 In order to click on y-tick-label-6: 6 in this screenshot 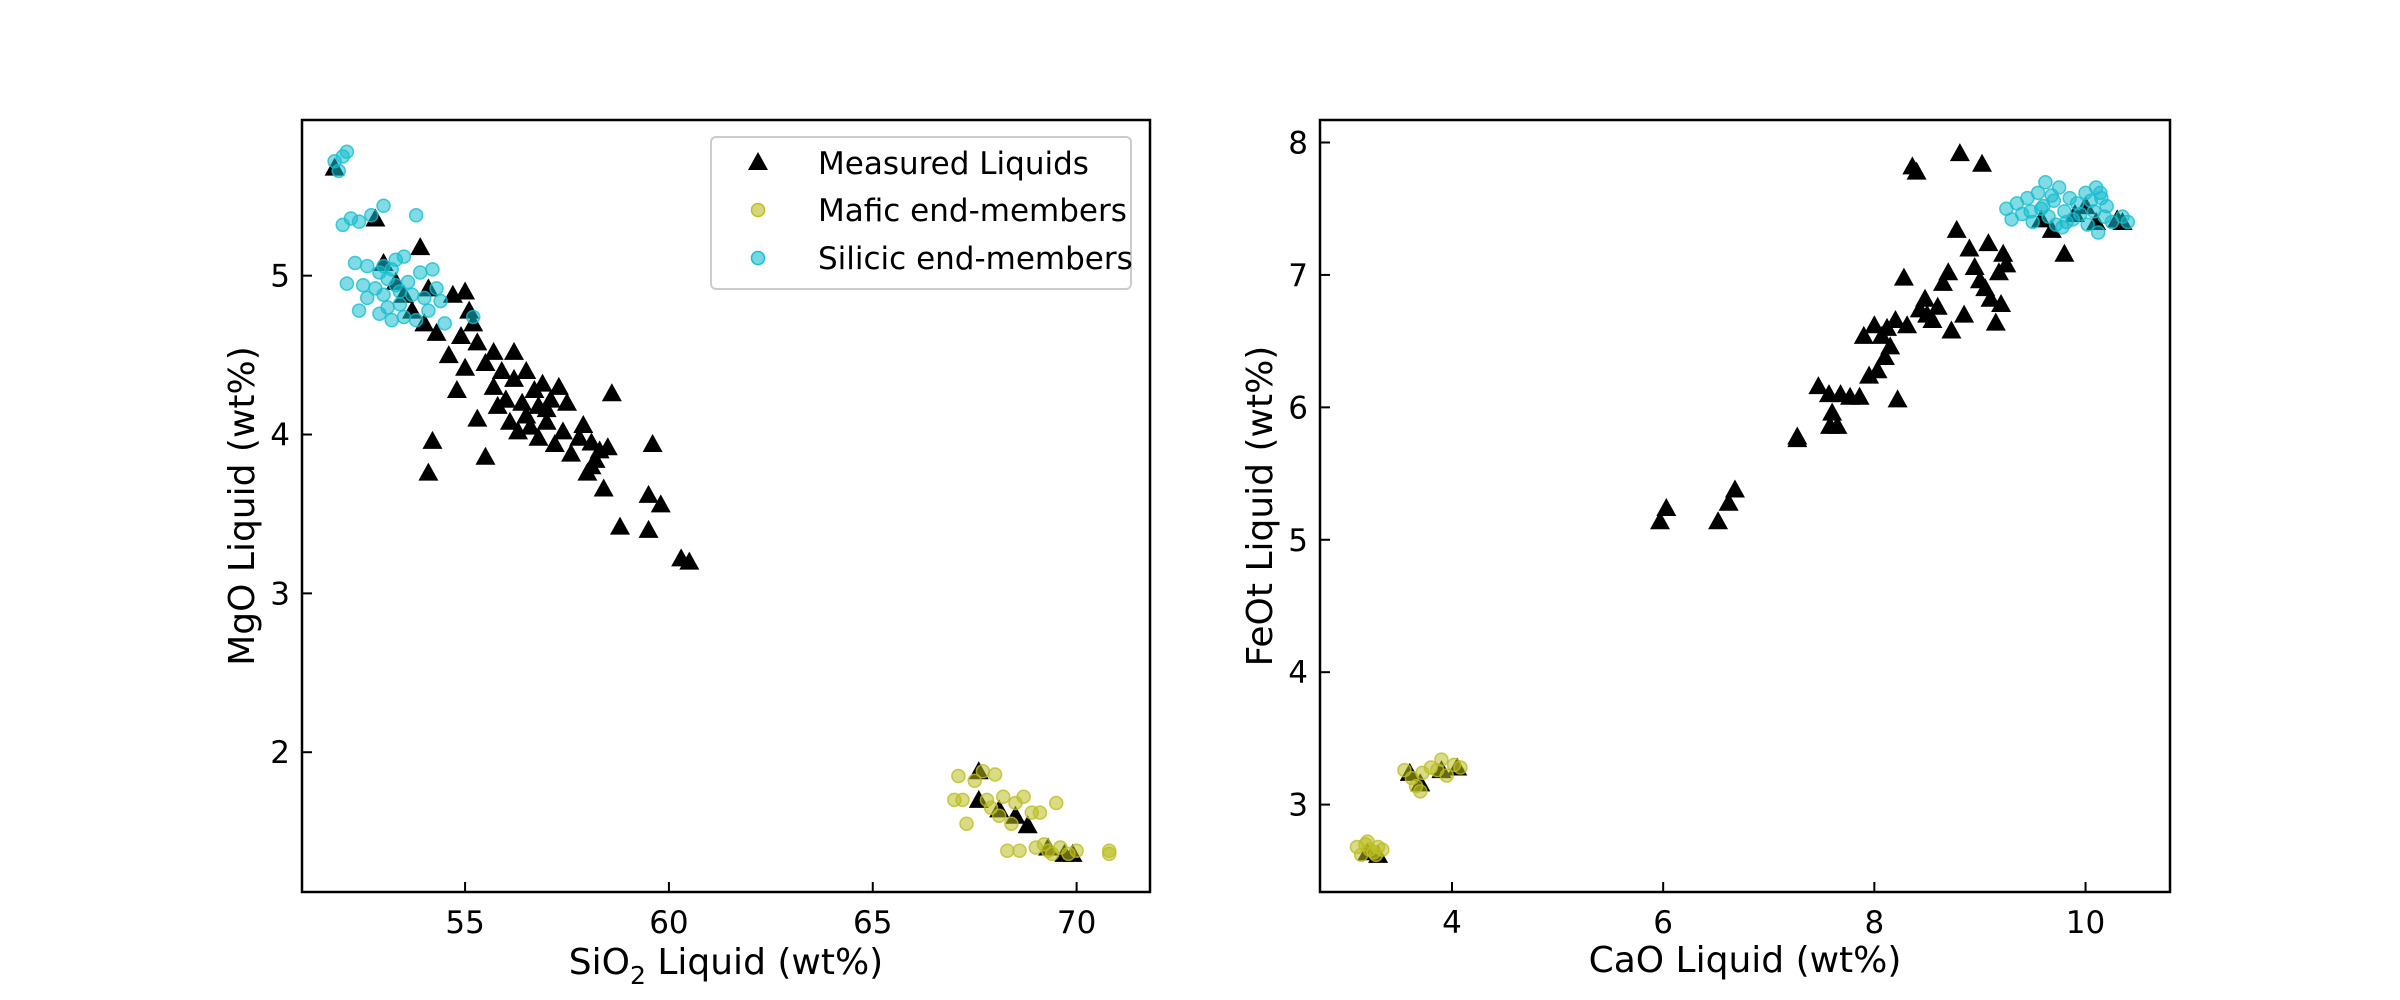, I will do `click(1298, 408)`.